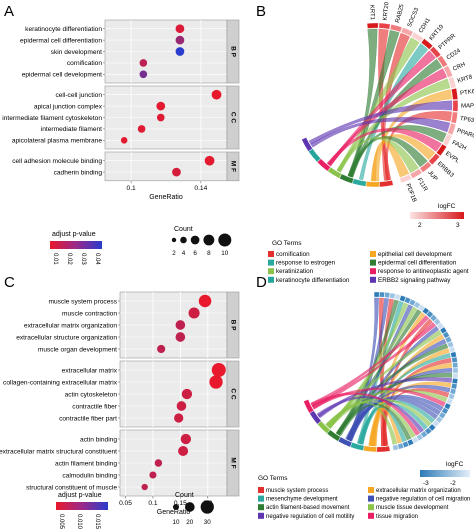 The height and width of the screenshot is (530, 474). Describe the element at coordinates (420, 225) in the screenshot. I see `legend-b-logfc-tick: 2` at that location.